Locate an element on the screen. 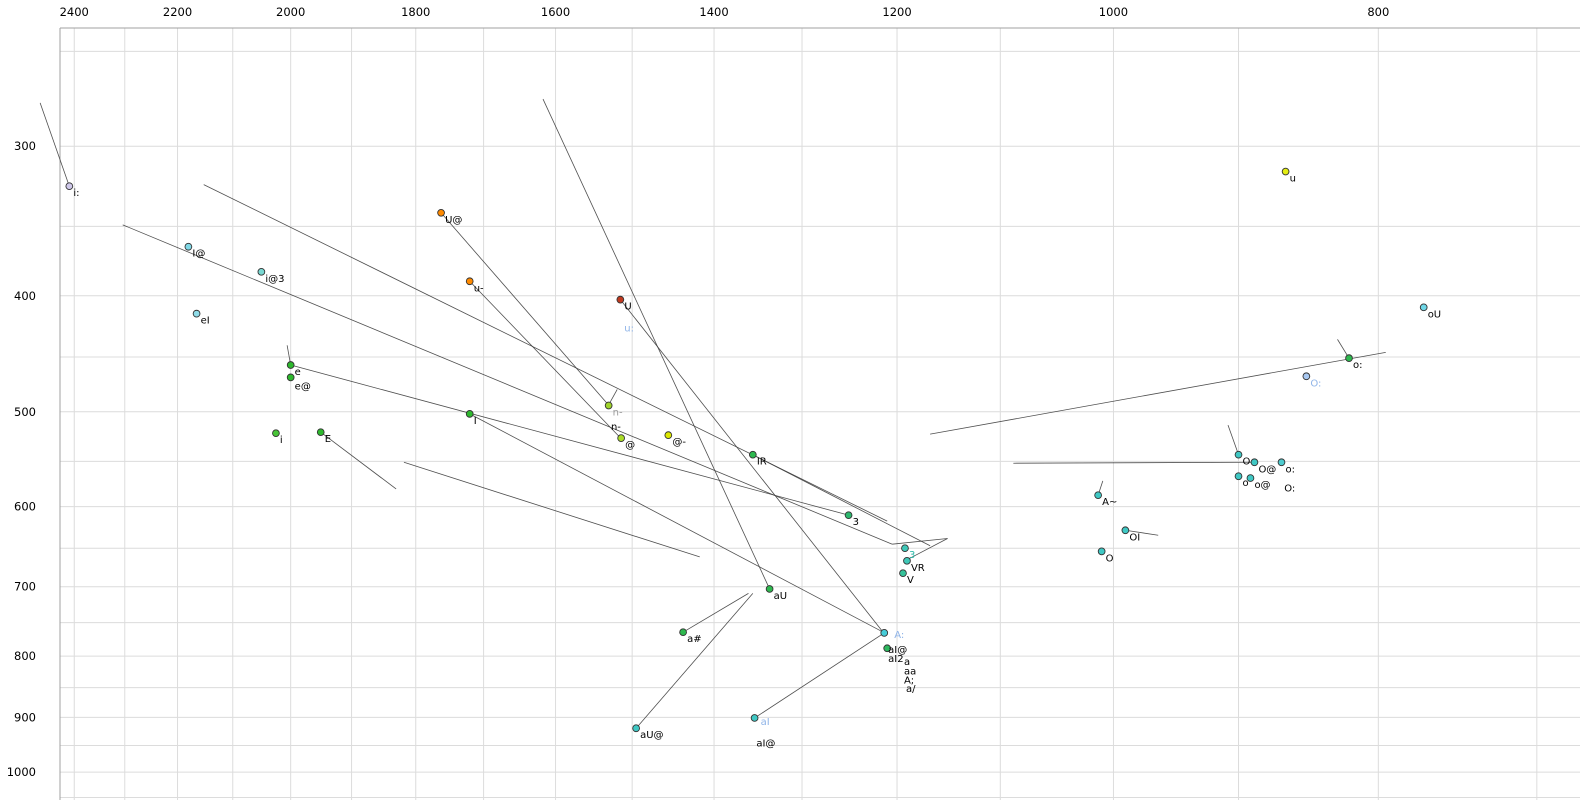 Image resolution: width=1580 pixels, height=800 pixels. point-label: aU@ is located at coordinates (651, 735).